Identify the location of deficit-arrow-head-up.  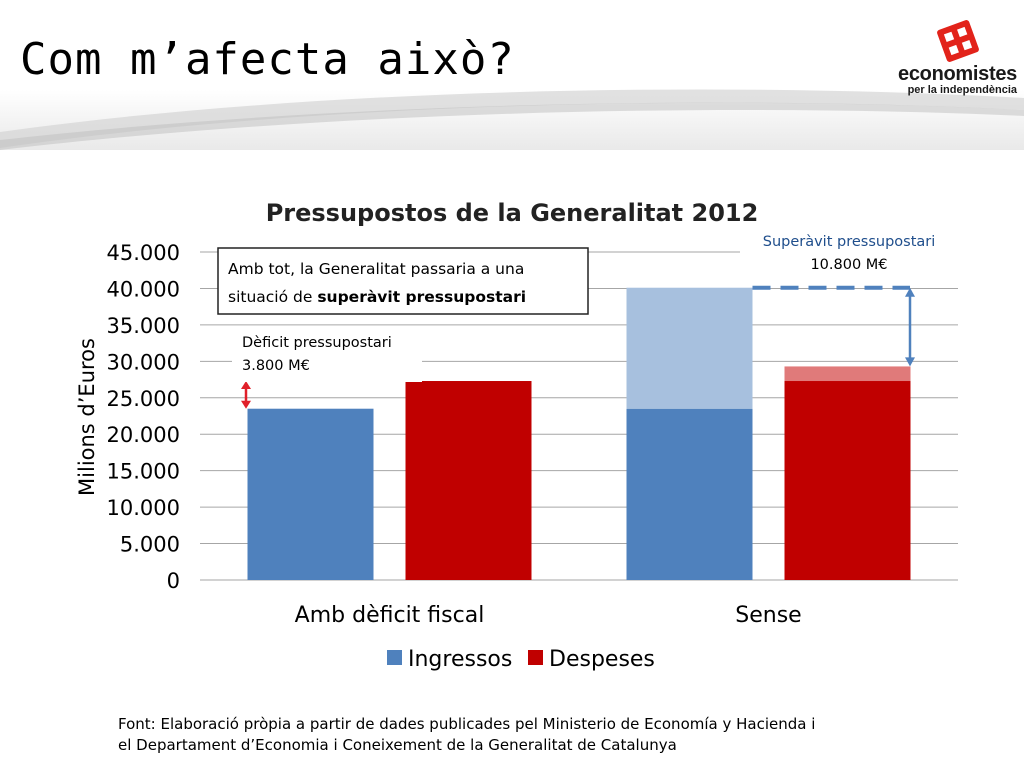
(246, 385).